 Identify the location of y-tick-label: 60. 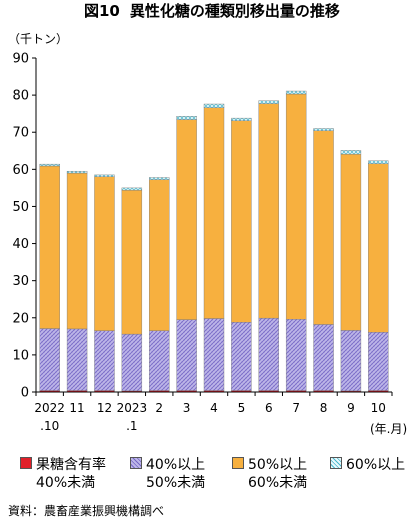
(20, 170).